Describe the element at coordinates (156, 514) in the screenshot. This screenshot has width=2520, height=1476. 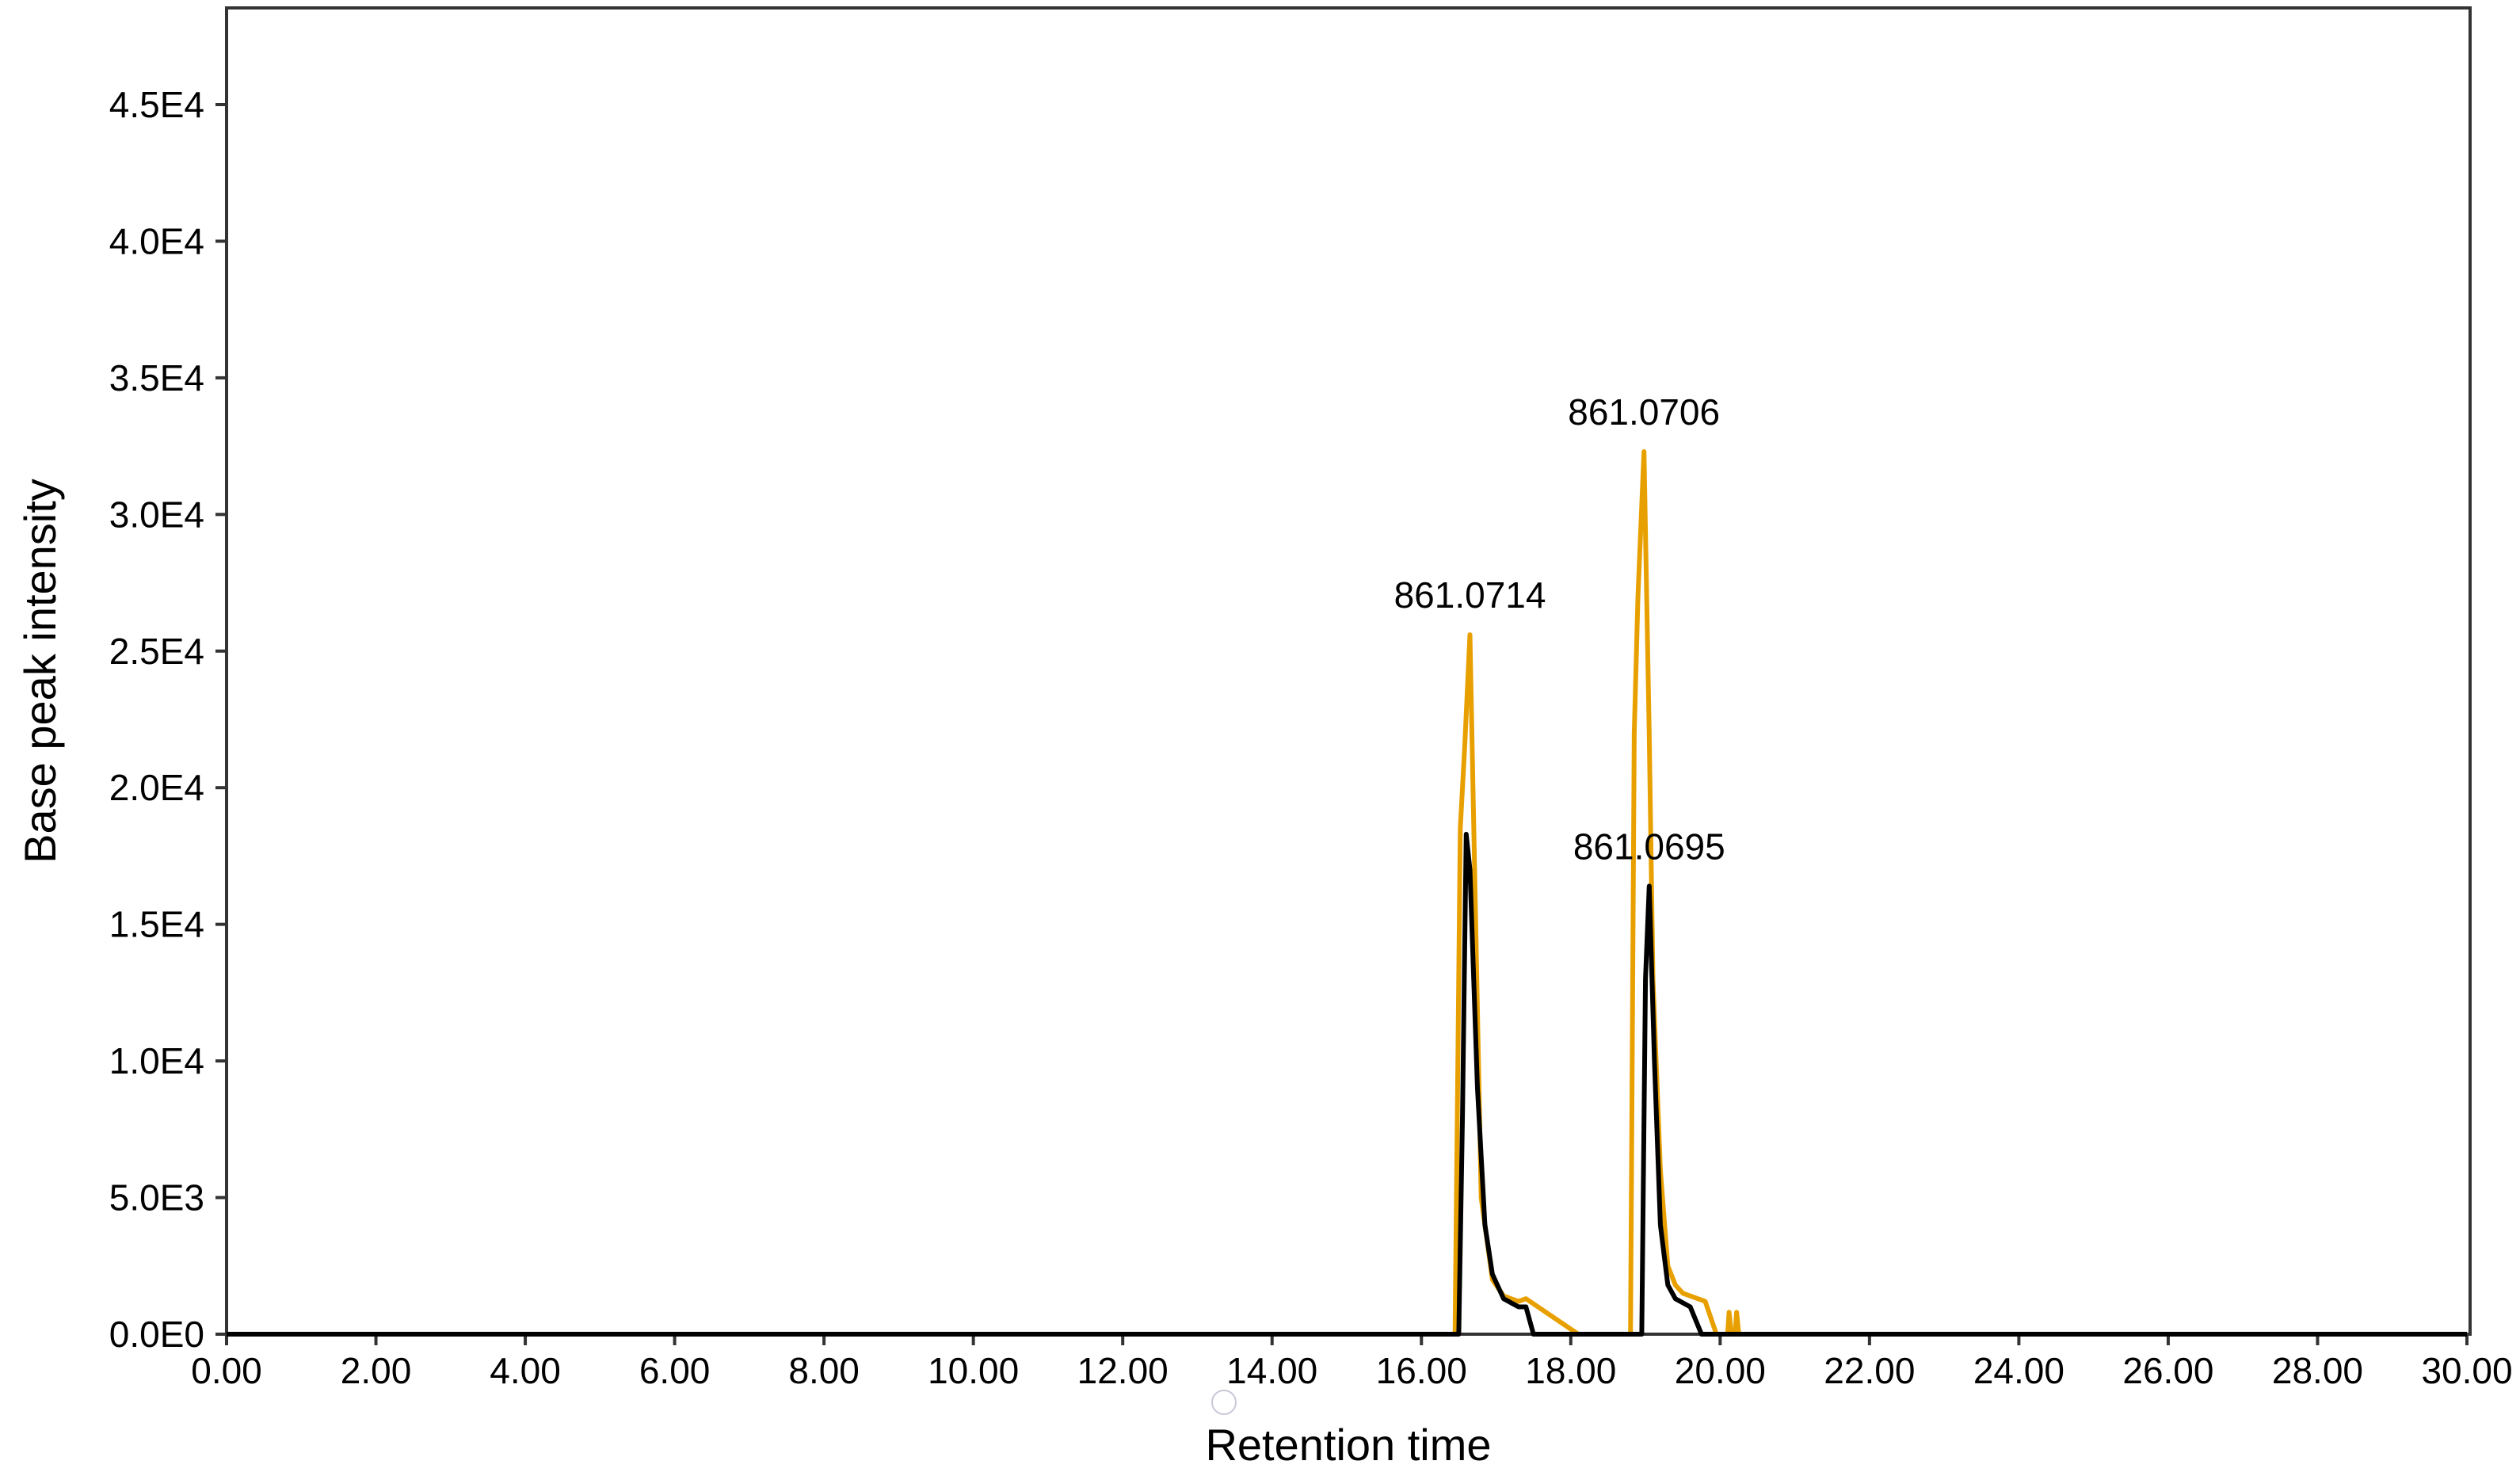
I see `y-tick-label: 3.0E4` at that location.